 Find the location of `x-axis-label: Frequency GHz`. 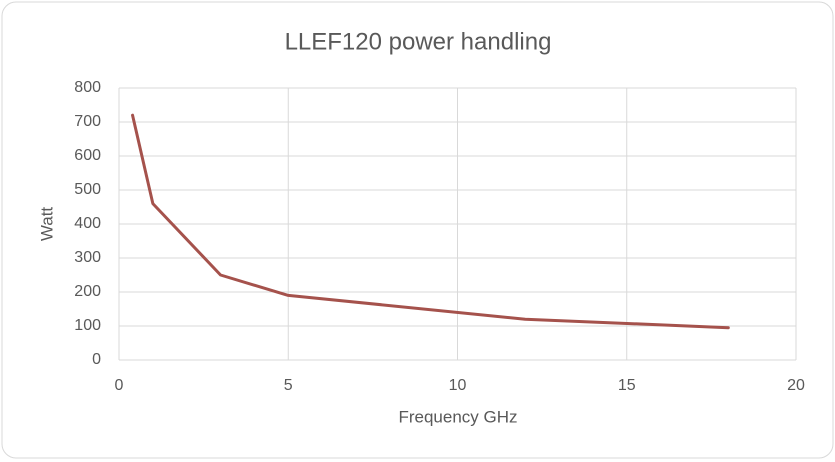

x-axis-label: Frequency GHz is located at coordinates (457, 416).